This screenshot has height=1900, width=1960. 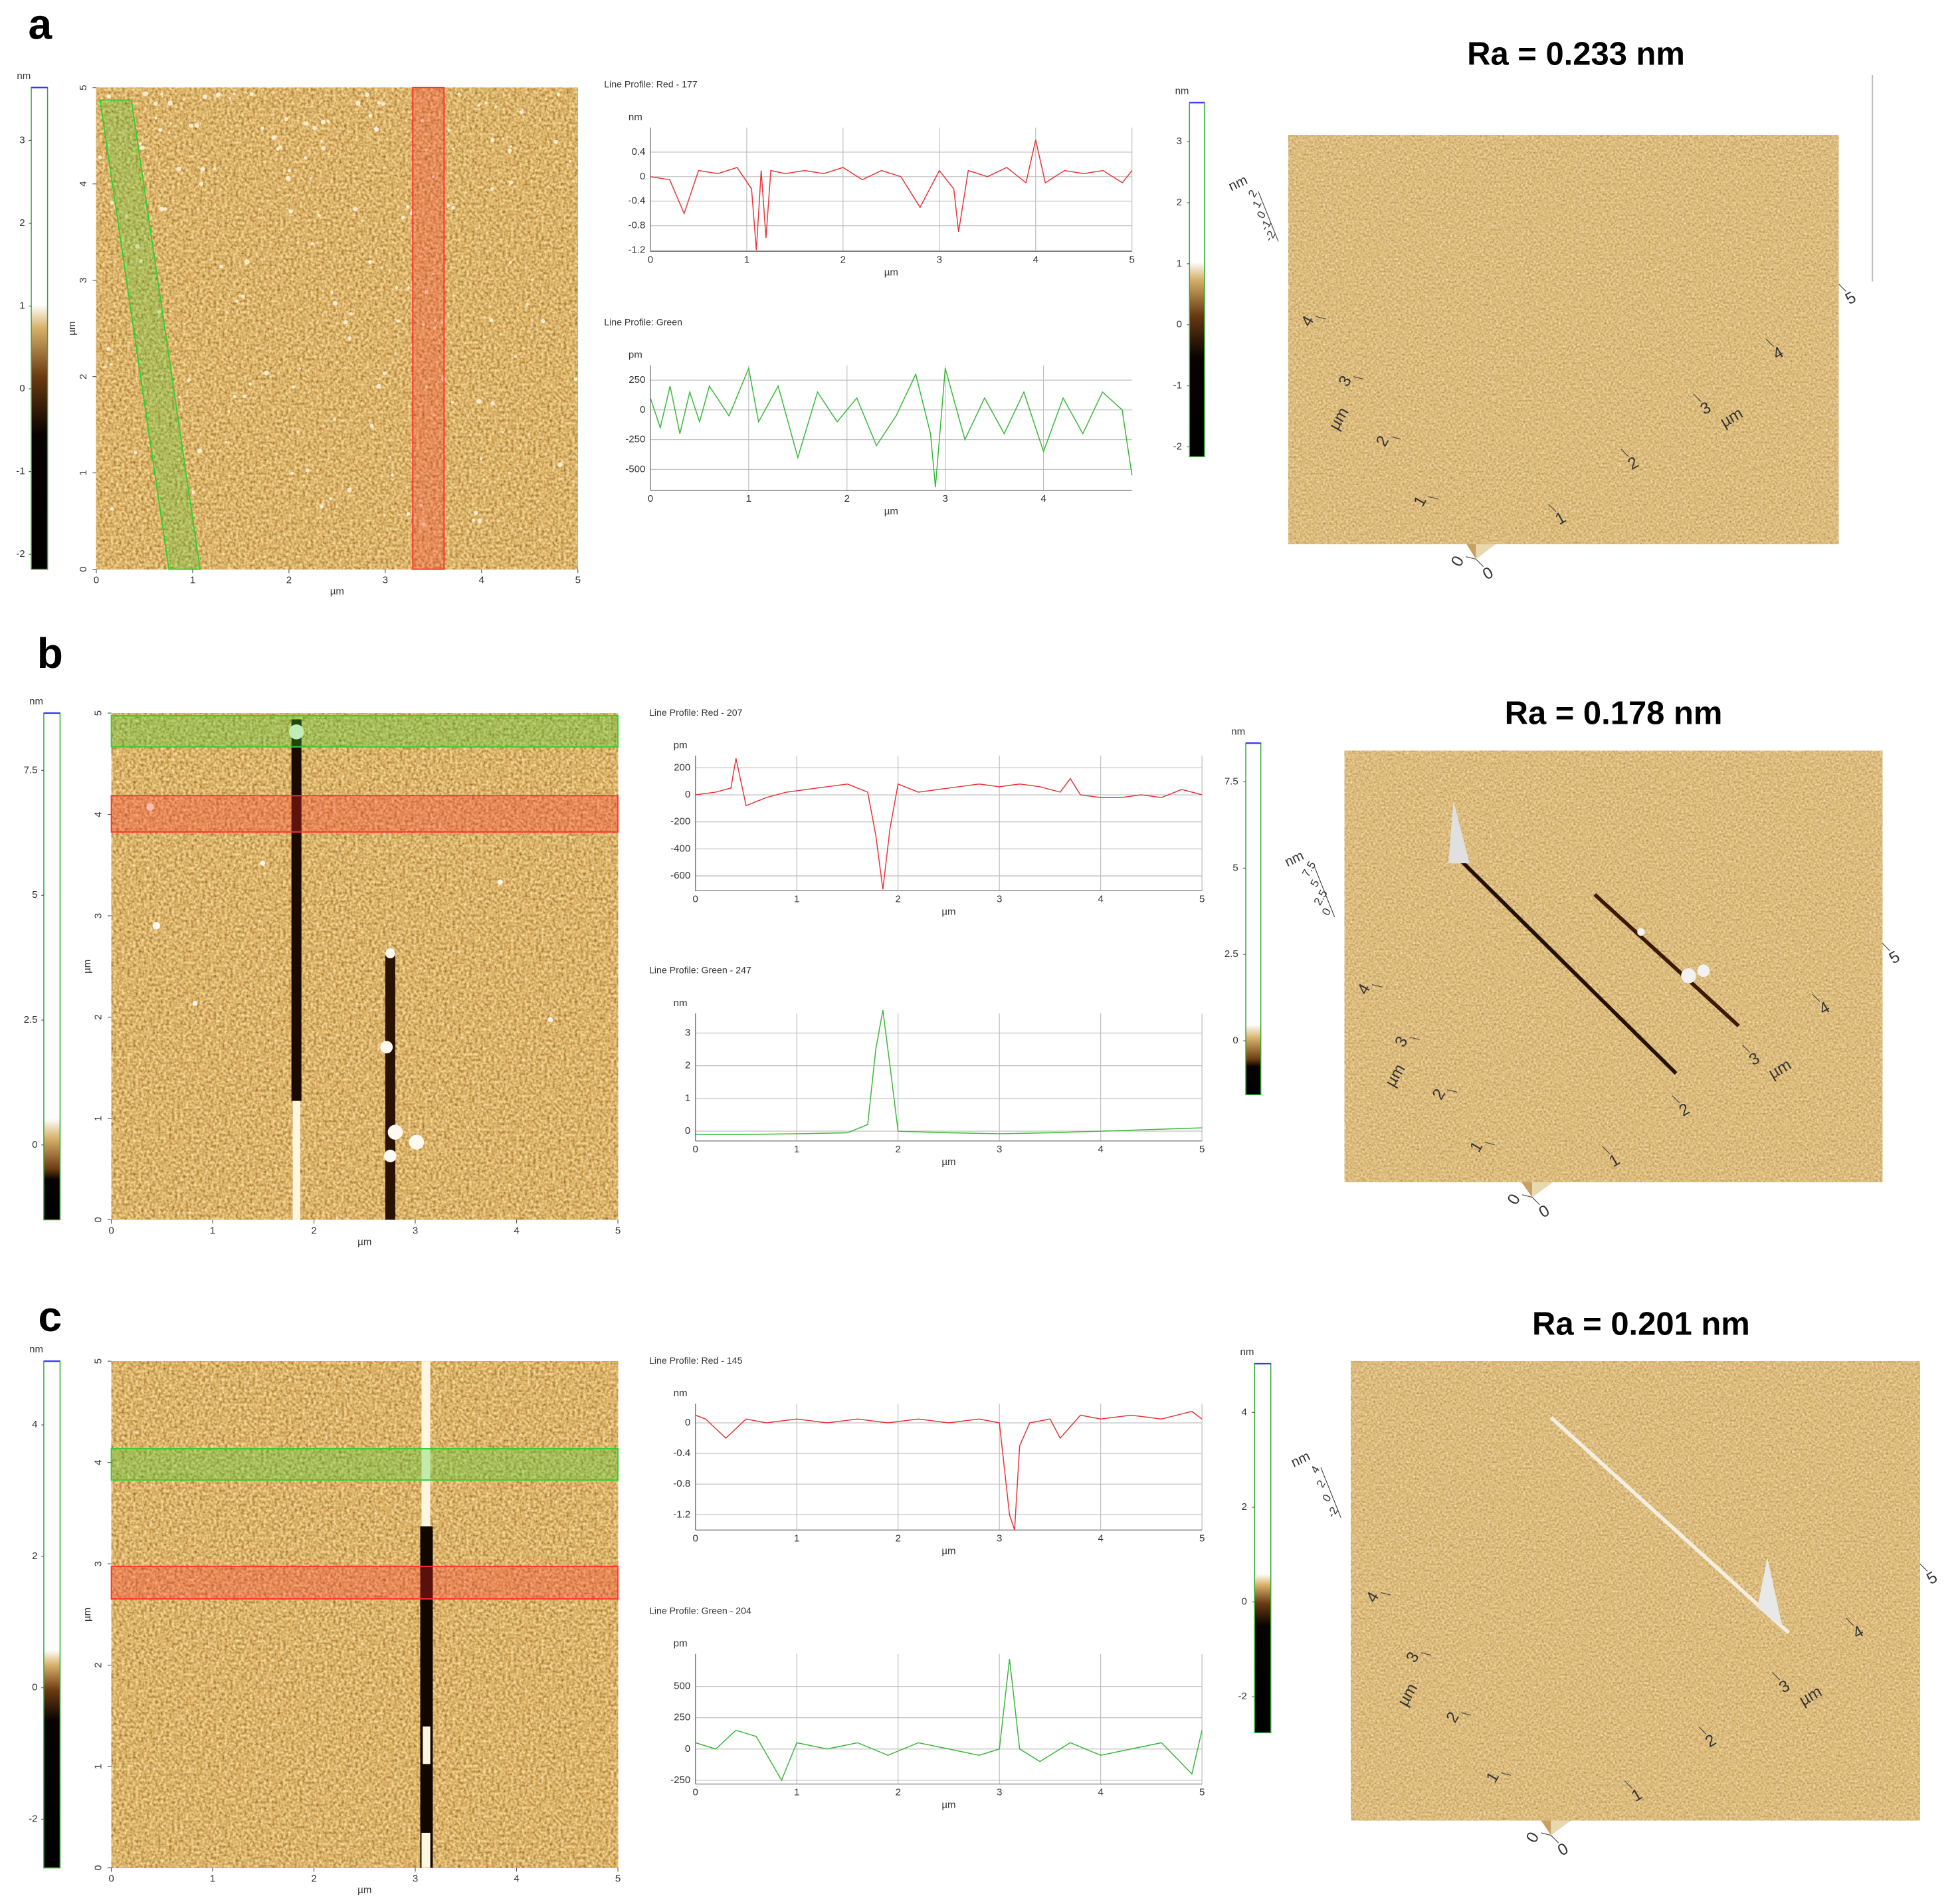 I want to click on y-tick-label-3d: 3, so click(x=1412, y=1657).